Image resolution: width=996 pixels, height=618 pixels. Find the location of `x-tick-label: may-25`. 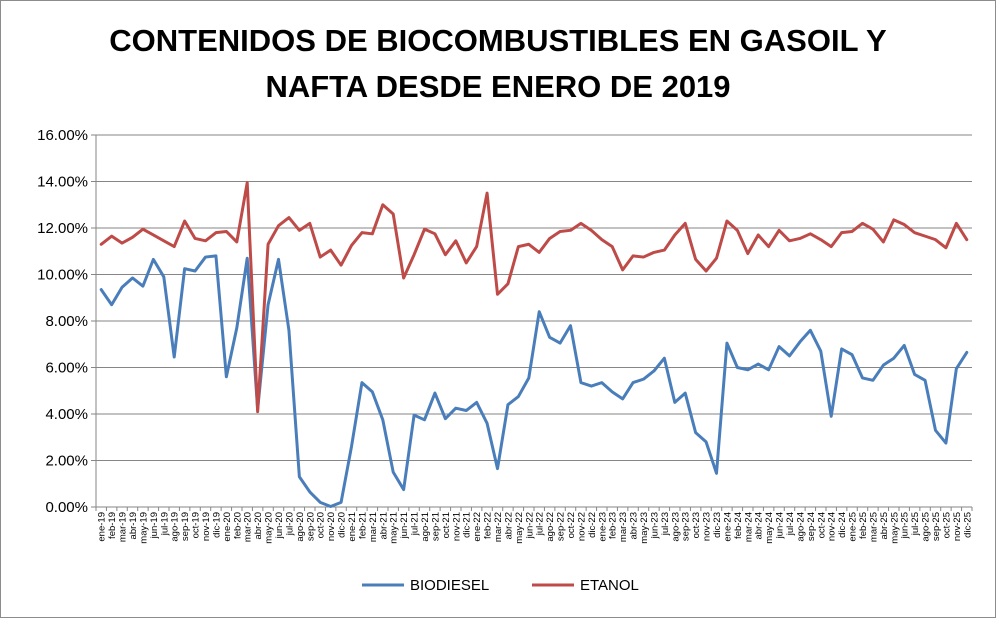

x-tick-label: may-25 is located at coordinates (894, 528).